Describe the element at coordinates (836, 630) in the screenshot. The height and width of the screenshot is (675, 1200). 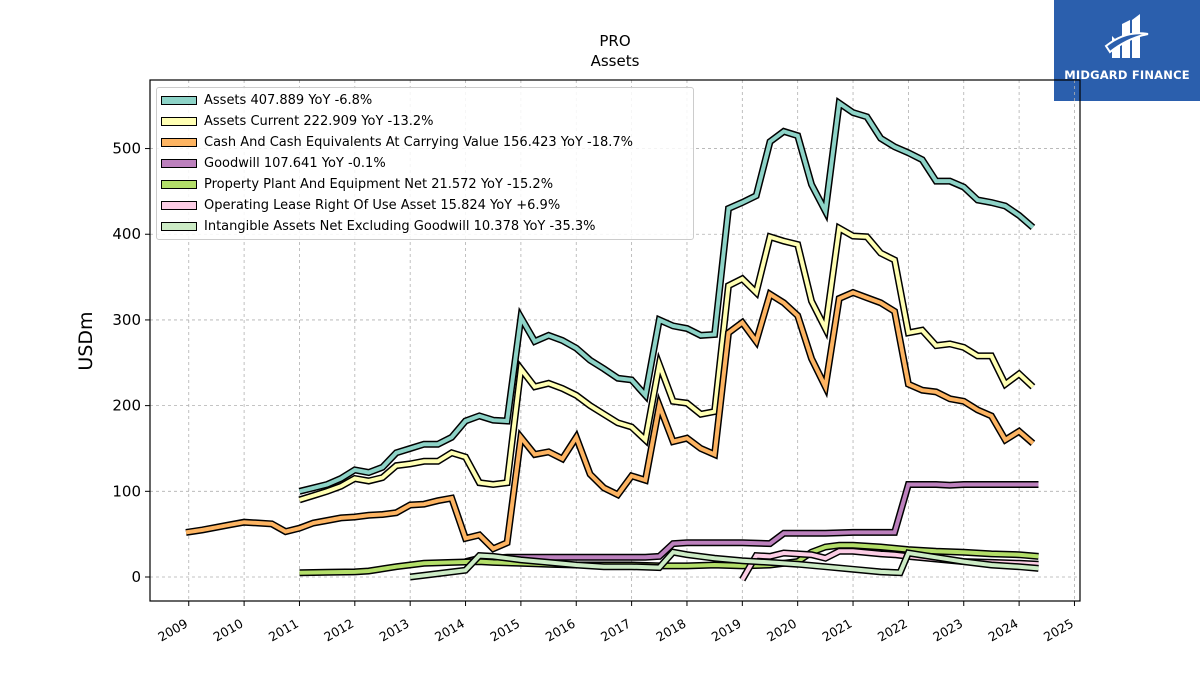
I see `x-tick-label: 2021` at that location.